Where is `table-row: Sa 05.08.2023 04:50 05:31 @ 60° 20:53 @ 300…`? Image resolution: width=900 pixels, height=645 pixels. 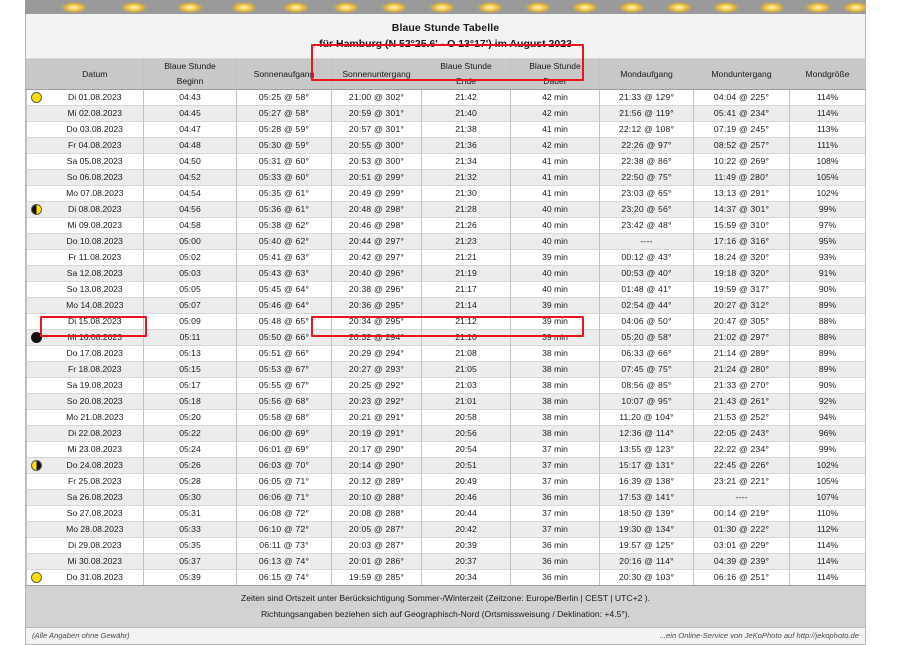
table-row: Sa 05.08.2023 04:50 05:31 @ 60° 20:53 @ 300… is located at coordinates (446, 161).